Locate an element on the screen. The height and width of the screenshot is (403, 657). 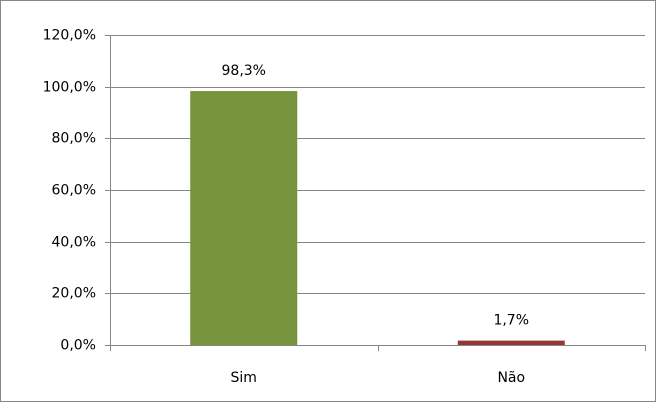
y-tick-label: 60,0% is located at coordinates (74, 191).